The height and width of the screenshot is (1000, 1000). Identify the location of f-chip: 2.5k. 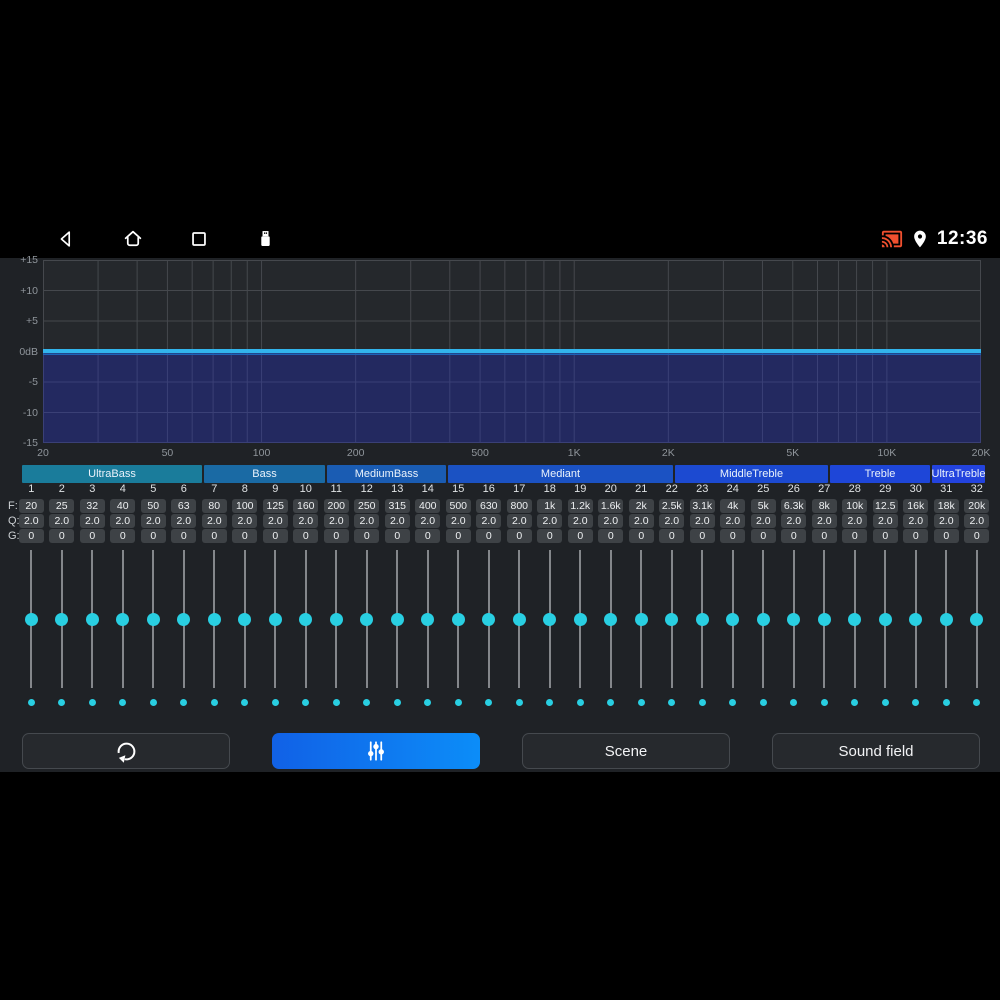
(672, 506).